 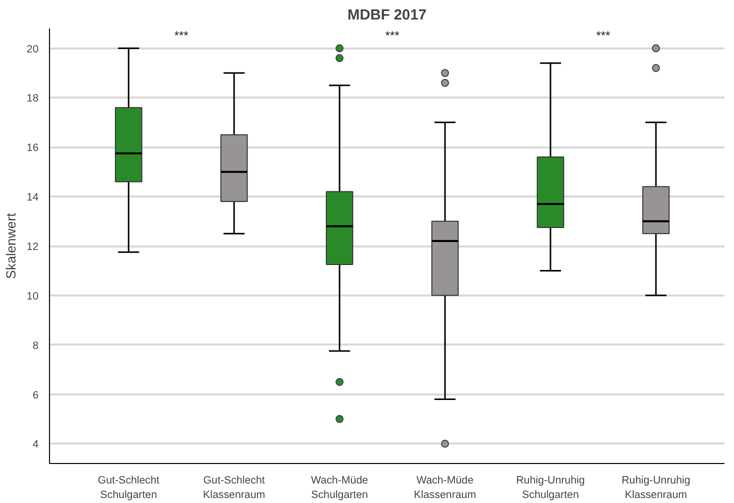 I want to click on y-tick-label: 4, so click(x=35, y=444).